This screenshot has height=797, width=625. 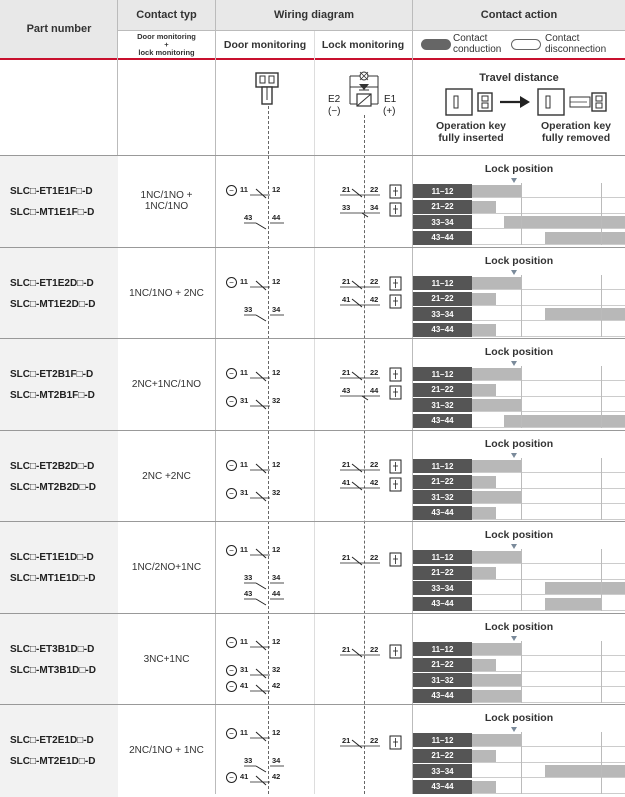 I want to click on contact-type: 1NC/1NO + 2NC, so click(x=166, y=293).